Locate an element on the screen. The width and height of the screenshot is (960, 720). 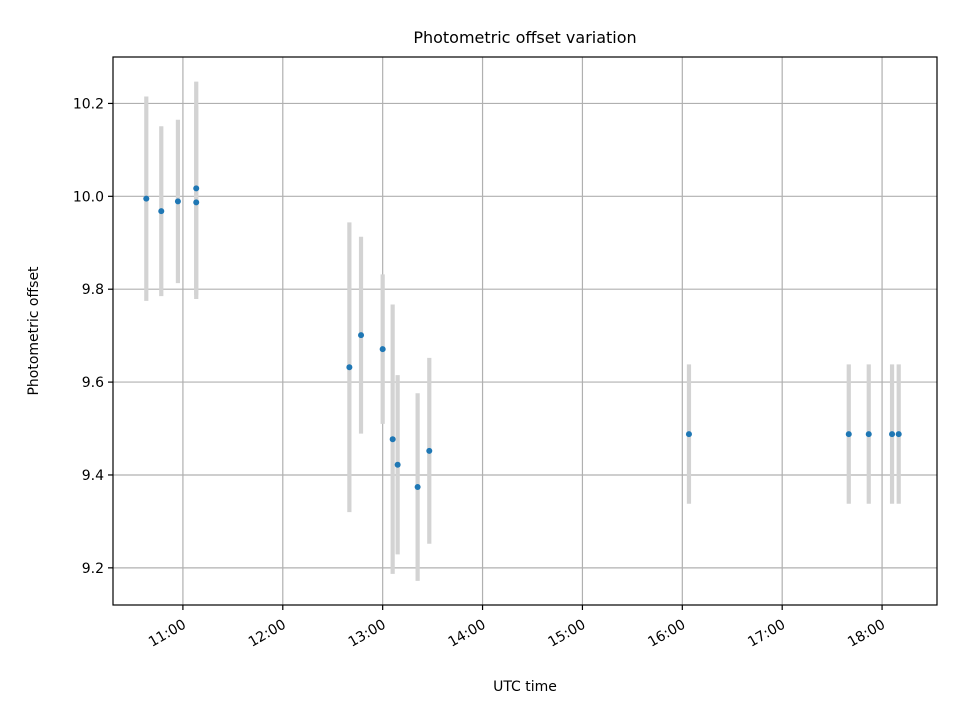
x-tick-label: 15:00 is located at coordinates (566, 634).